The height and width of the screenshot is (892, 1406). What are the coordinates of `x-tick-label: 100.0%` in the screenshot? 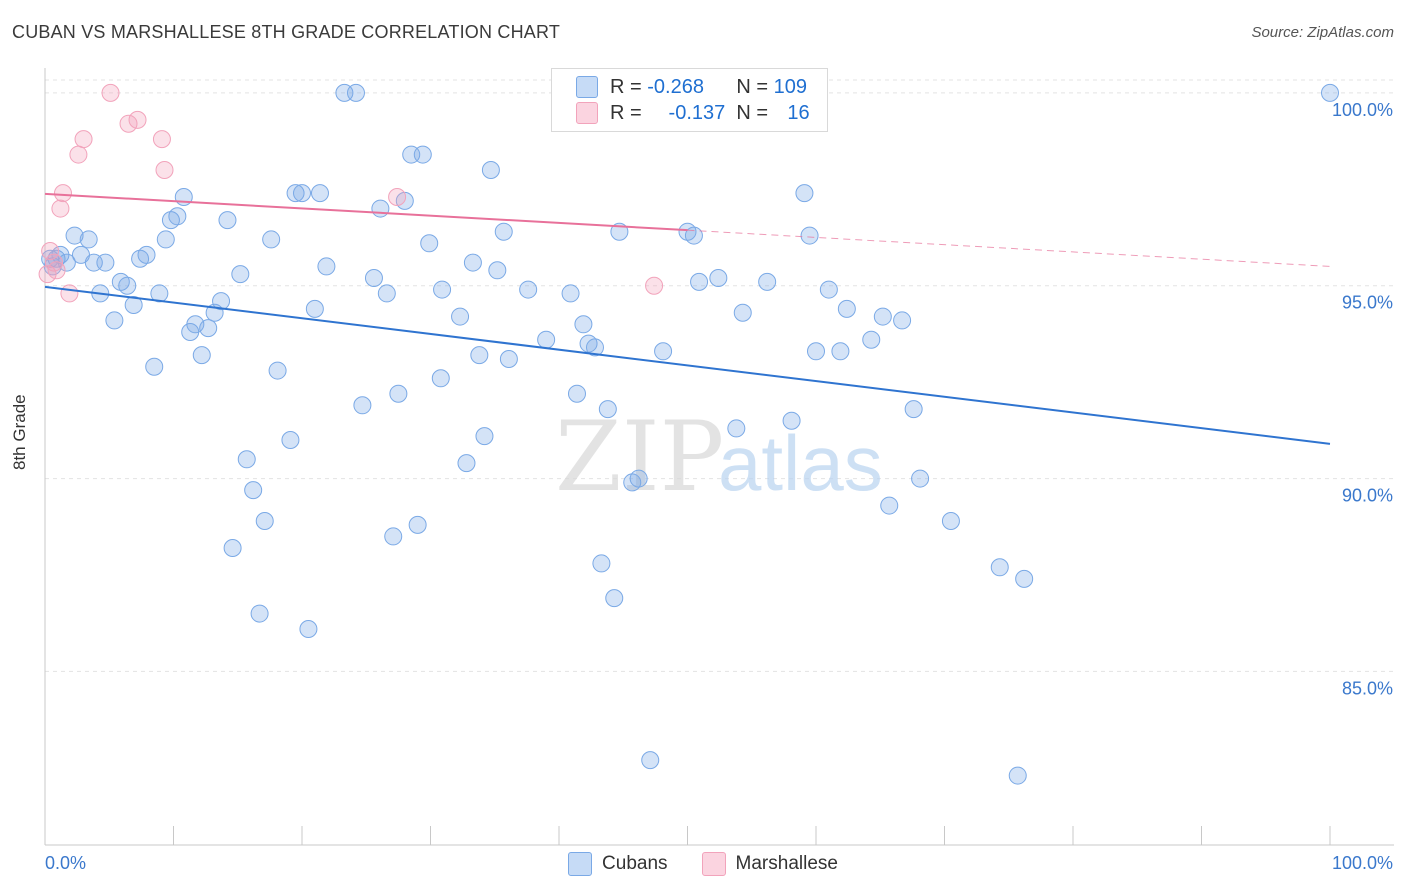 It's located at (1362, 863).